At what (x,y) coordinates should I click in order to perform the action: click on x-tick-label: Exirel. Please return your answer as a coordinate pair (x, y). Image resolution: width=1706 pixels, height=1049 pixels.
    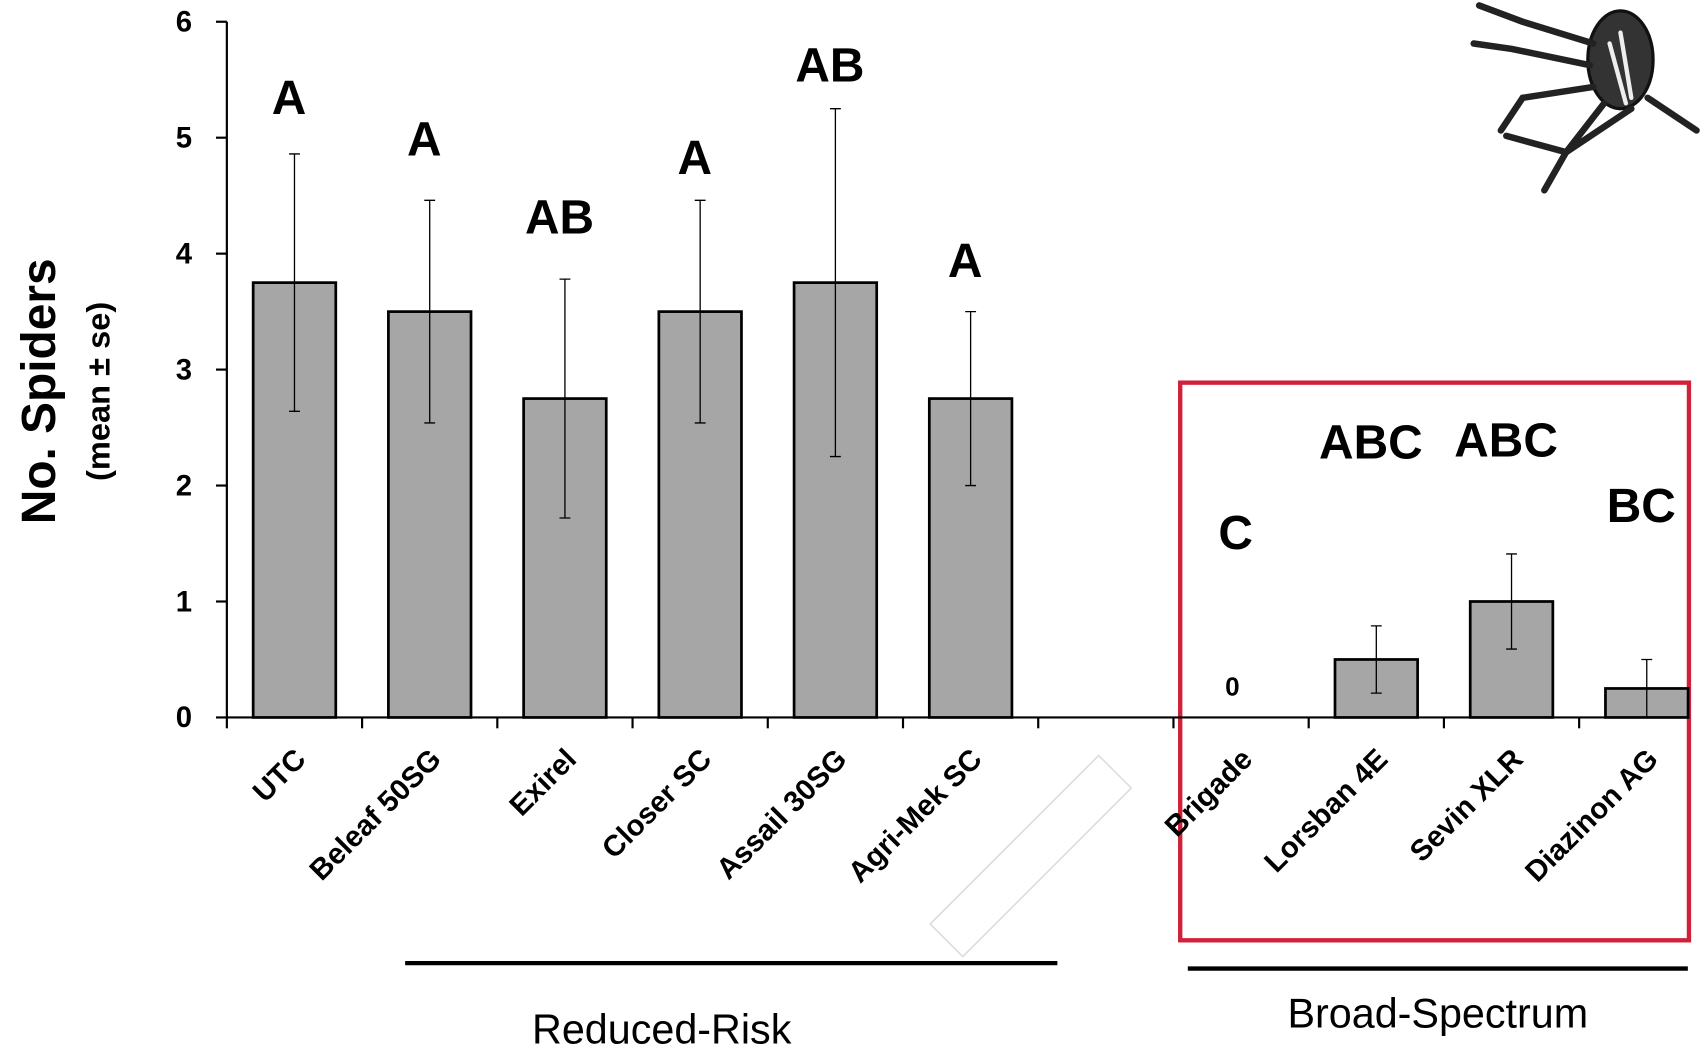
    Looking at the image, I should click on (543, 783).